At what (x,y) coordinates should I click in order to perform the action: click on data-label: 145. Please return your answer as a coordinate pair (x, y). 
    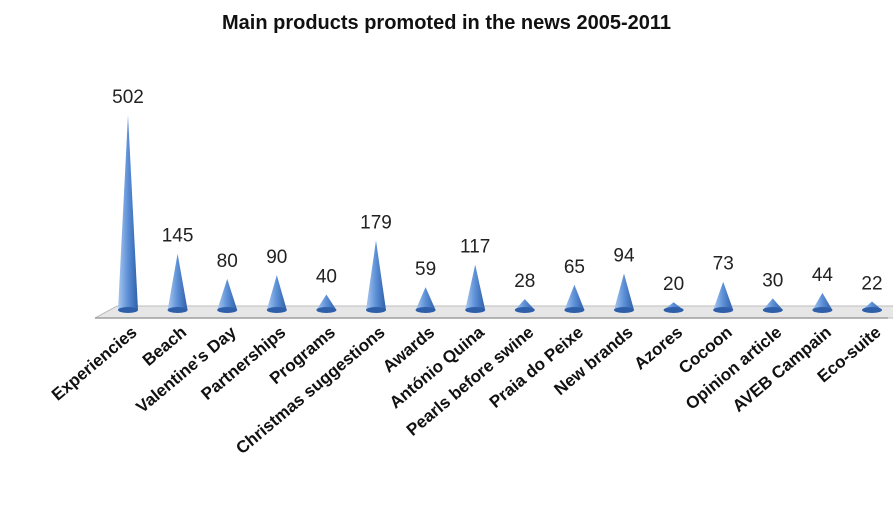
    Looking at the image, I should click on (178, 236).